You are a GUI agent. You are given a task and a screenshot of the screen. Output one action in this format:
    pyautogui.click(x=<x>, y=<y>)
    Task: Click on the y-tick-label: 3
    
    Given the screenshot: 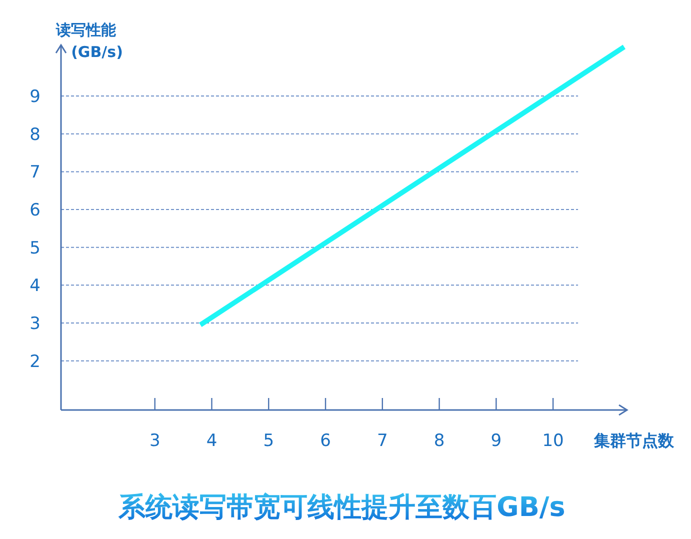 What is the action you would take?
    pyautogui.click(x=35, y=324)
    